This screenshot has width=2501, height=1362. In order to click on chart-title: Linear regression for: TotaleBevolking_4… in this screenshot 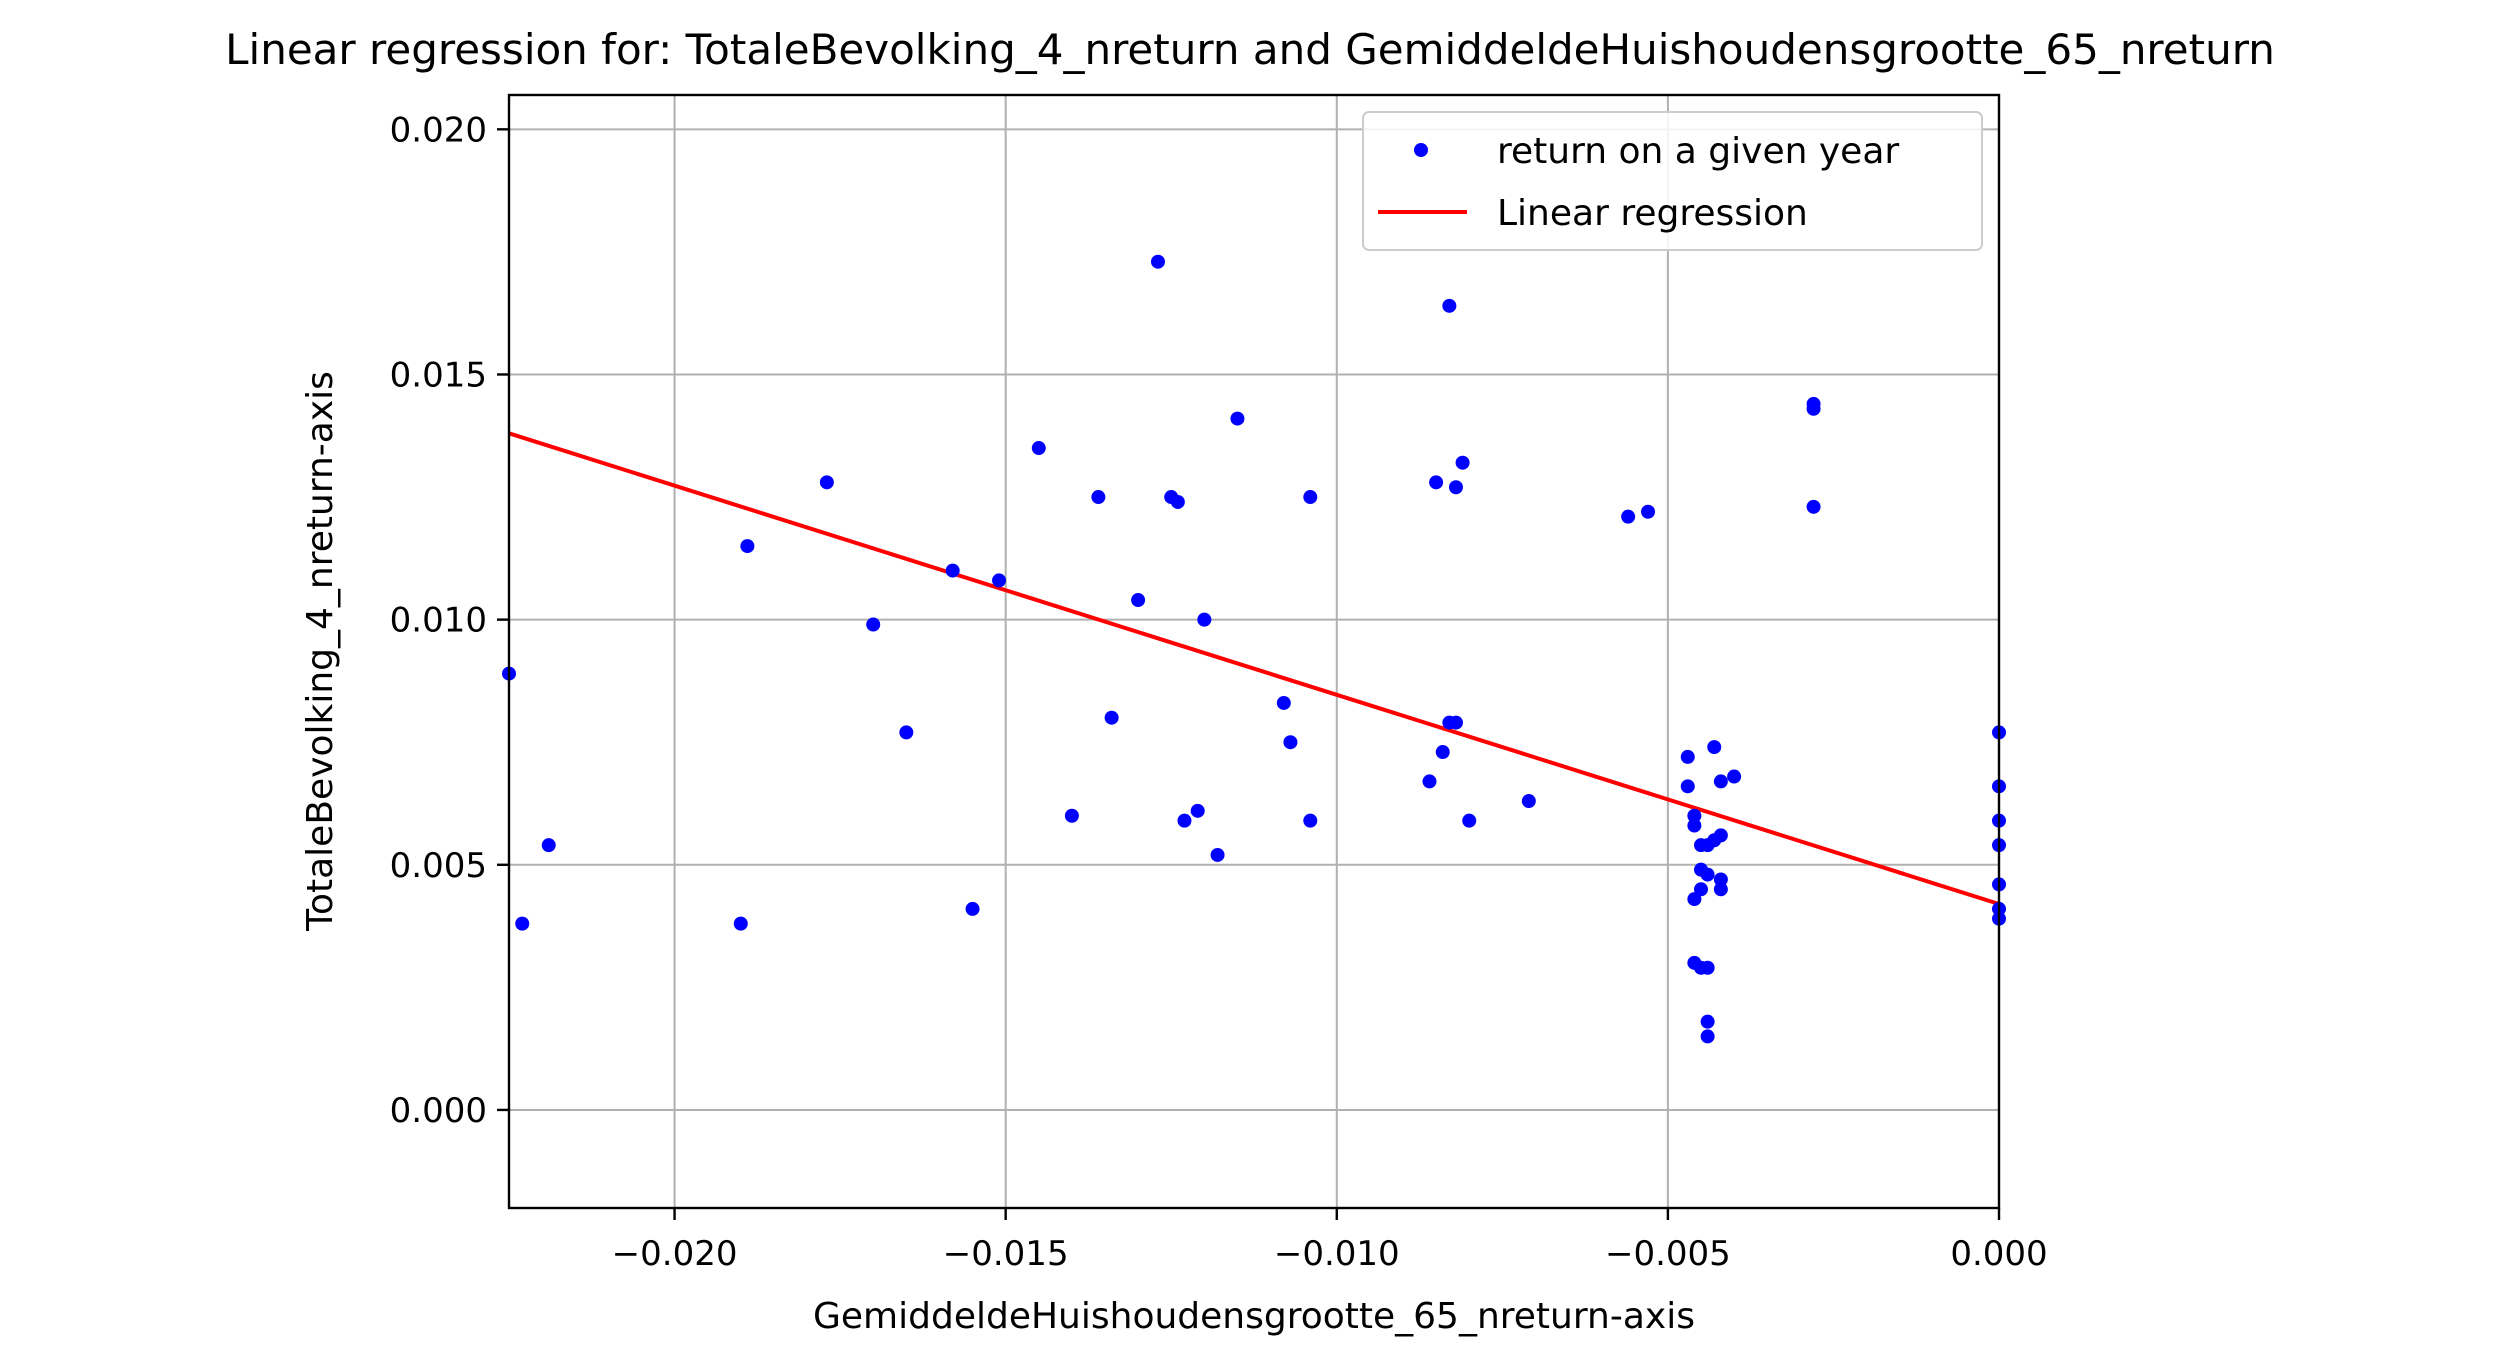, I will do `click(1250, 49)`.